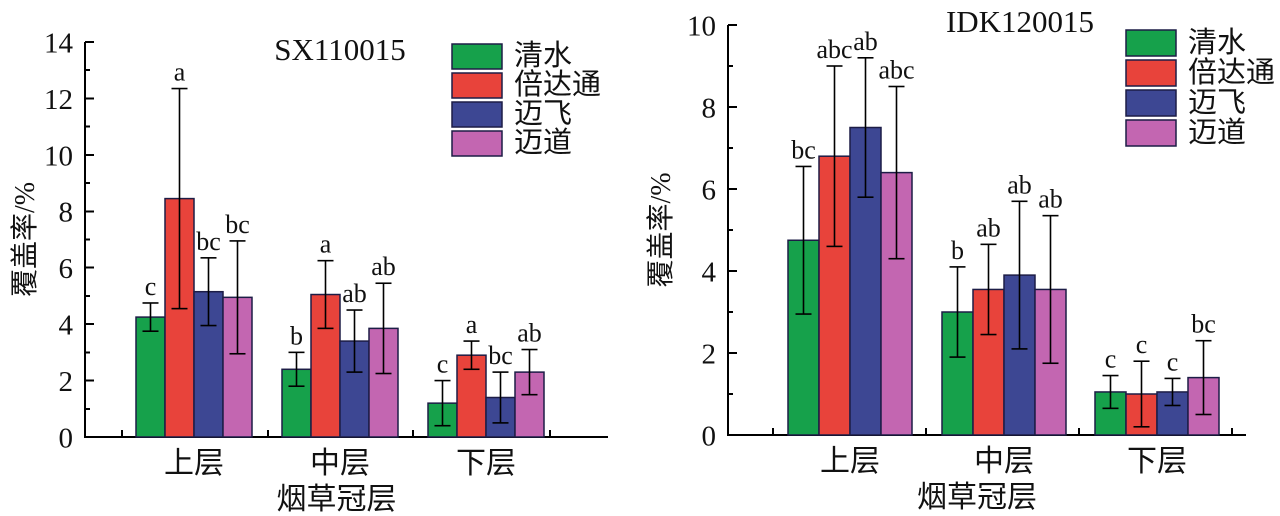  I want to click on y-tick-label: 12, so click(58, 100).